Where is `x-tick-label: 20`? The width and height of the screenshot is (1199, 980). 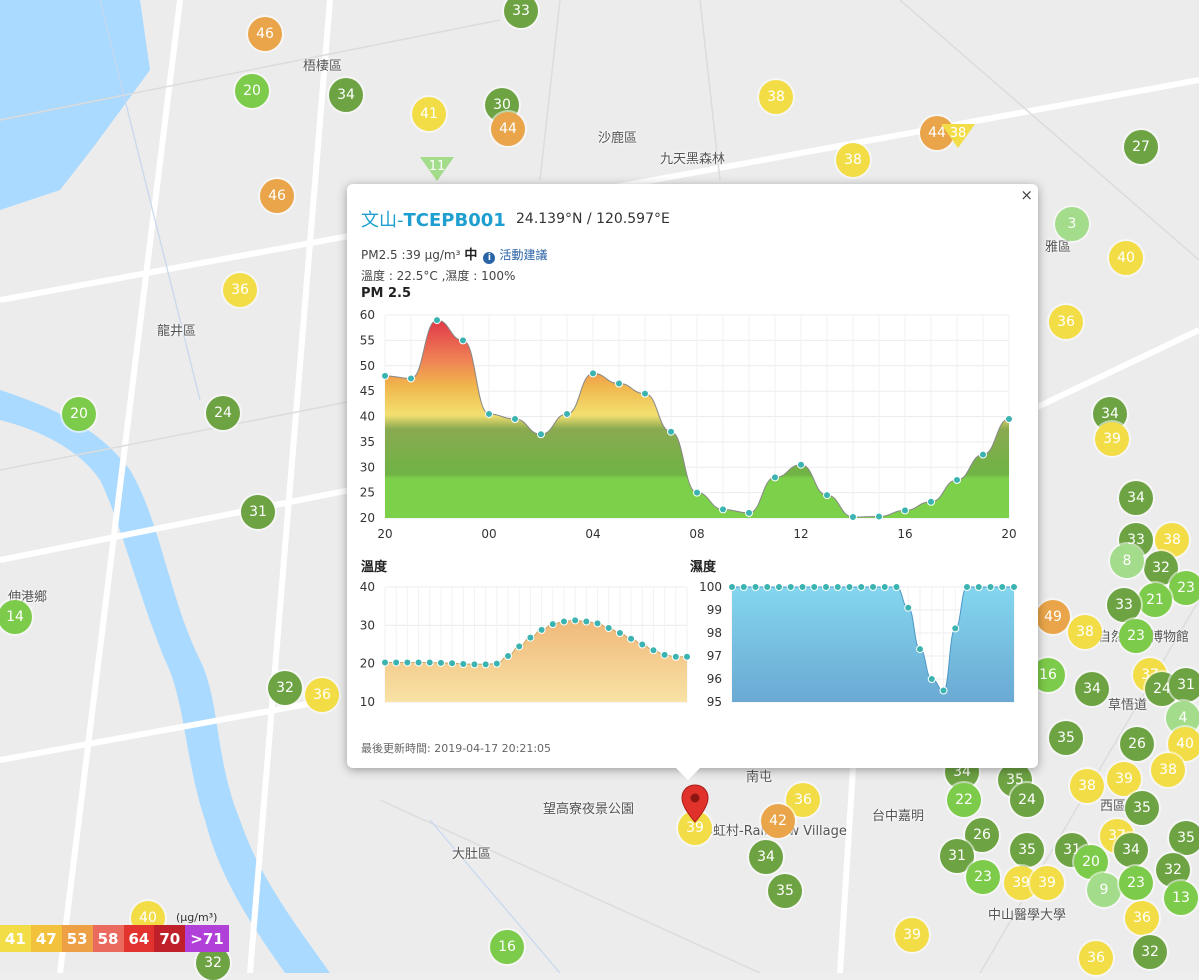 x-tick-label: 20 is located at coordinates (1008, 534).